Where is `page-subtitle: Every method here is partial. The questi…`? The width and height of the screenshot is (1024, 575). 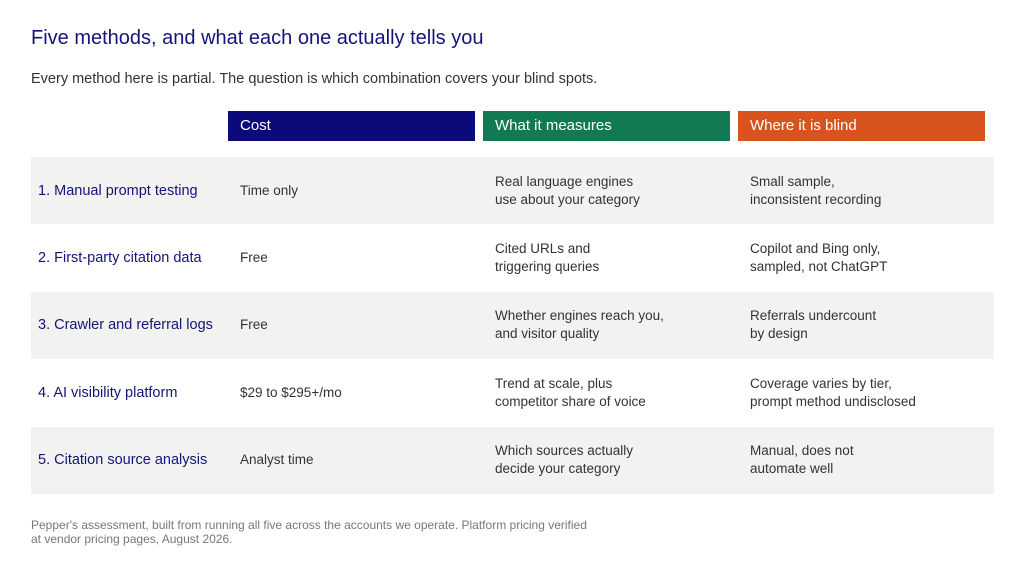 page-subtitle: Every method here is partial. The questi… is located at coordinates (314, 79).